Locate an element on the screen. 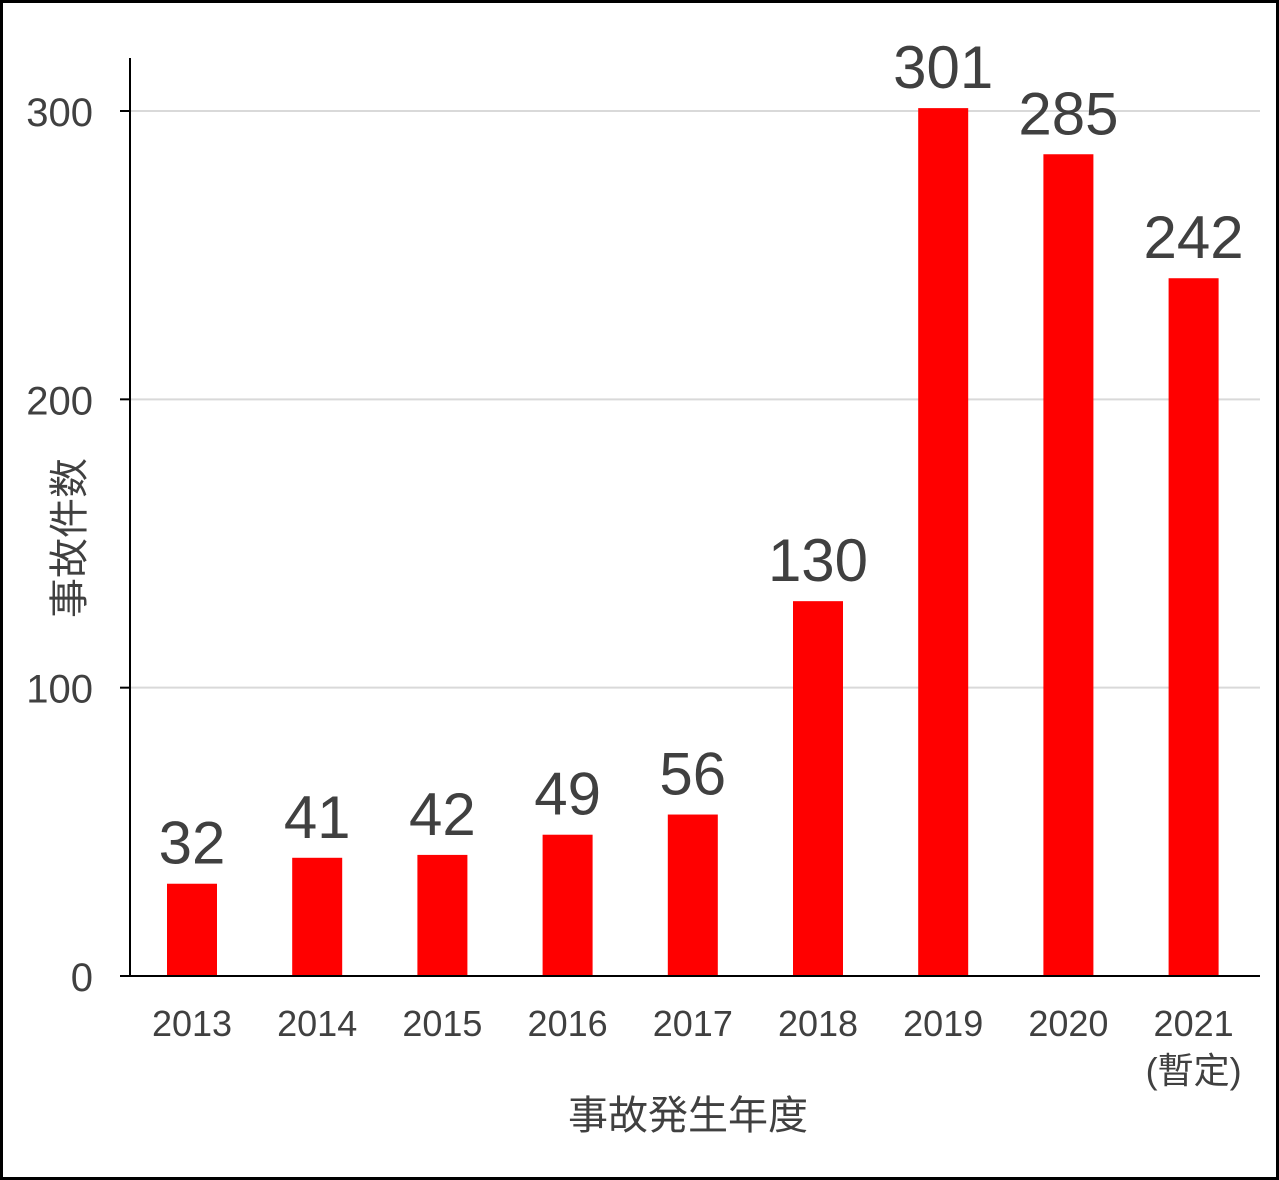  y-tick-label: 200 is located at coordinates (59, 401).